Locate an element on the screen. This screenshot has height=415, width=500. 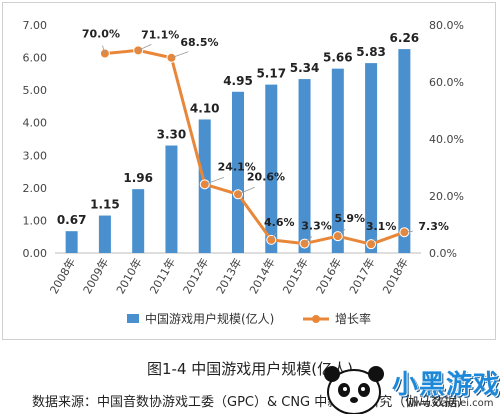
bar-value-label: 5.83 is located at coordinates (371, 52).